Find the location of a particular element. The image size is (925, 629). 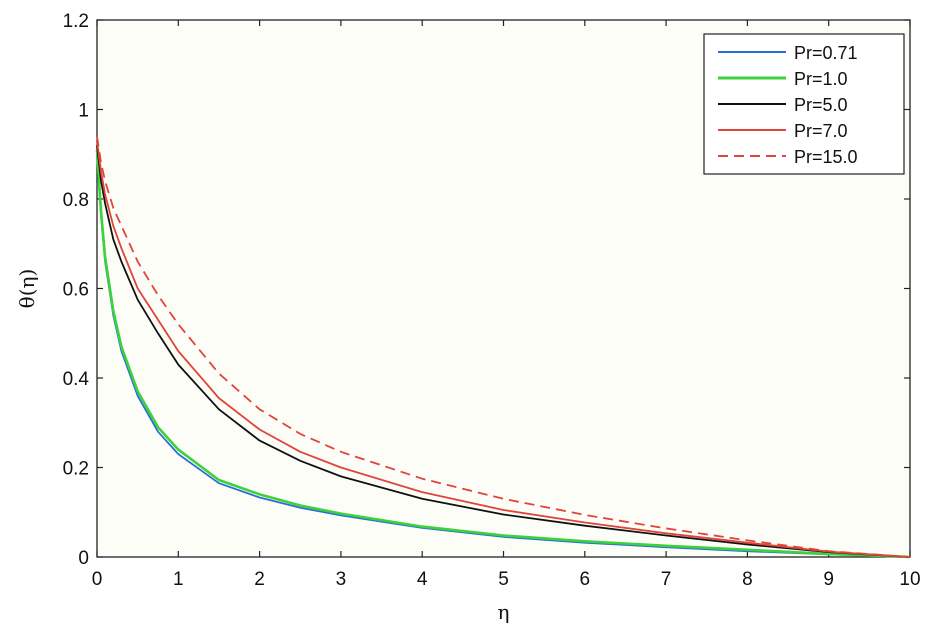

y-tick-label: 0.2 is located at coordinates (76, 469).